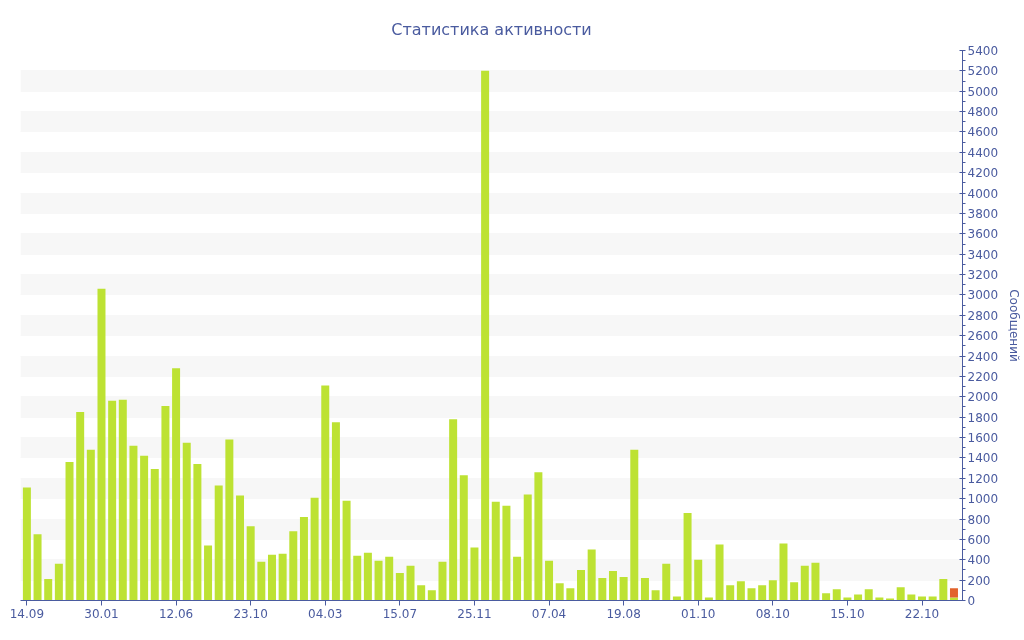 The height and width of the screenshot is (640, 1024). I want to click on y-tick-label: 2800, so click(983, 315).